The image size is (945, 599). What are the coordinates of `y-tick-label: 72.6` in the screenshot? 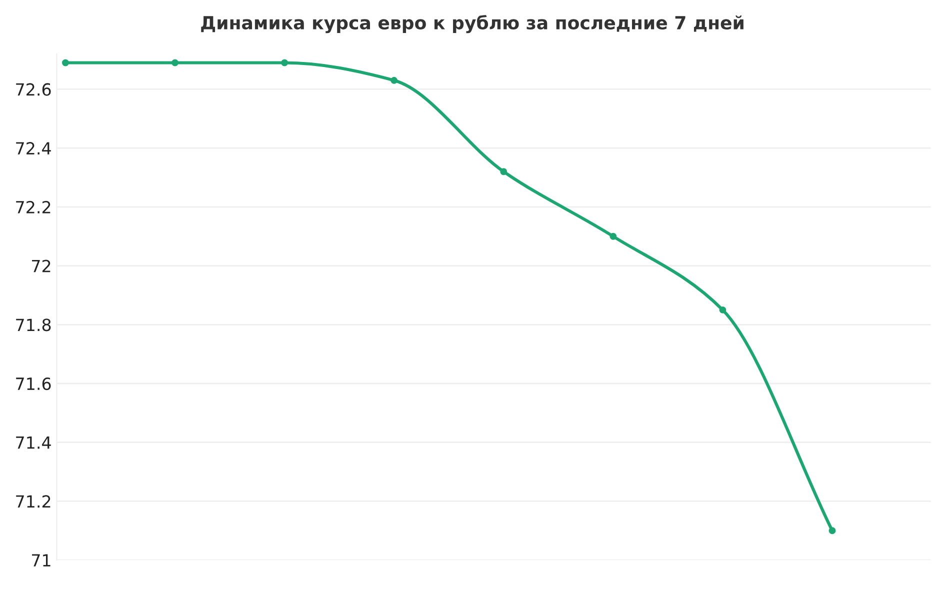 It's located at (33, 89).